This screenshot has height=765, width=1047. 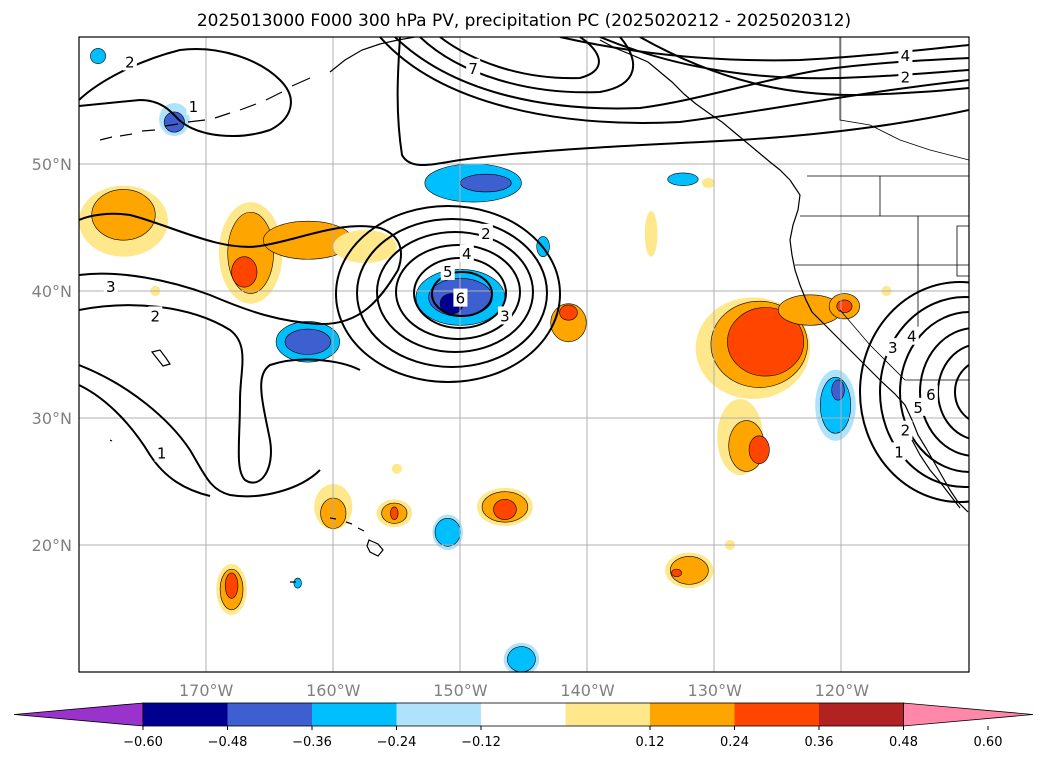 I want to click on contour-label-10: 3, so click(x=111, y=287).